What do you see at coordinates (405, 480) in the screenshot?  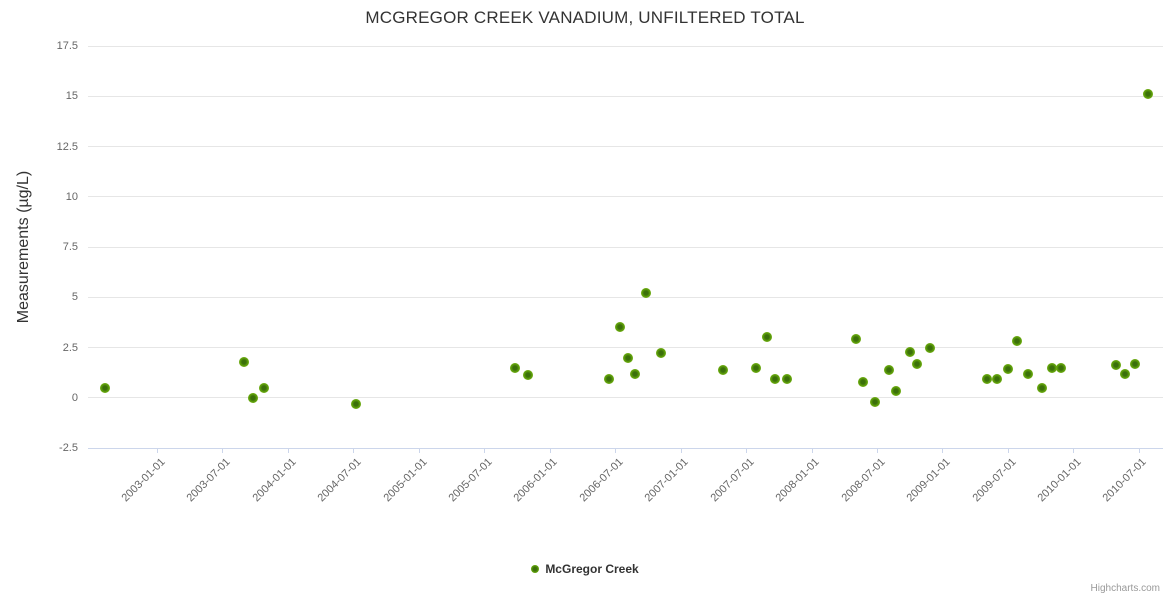 I see `x-tick-label: 2005-01-01` at bounding box center [405, 480].